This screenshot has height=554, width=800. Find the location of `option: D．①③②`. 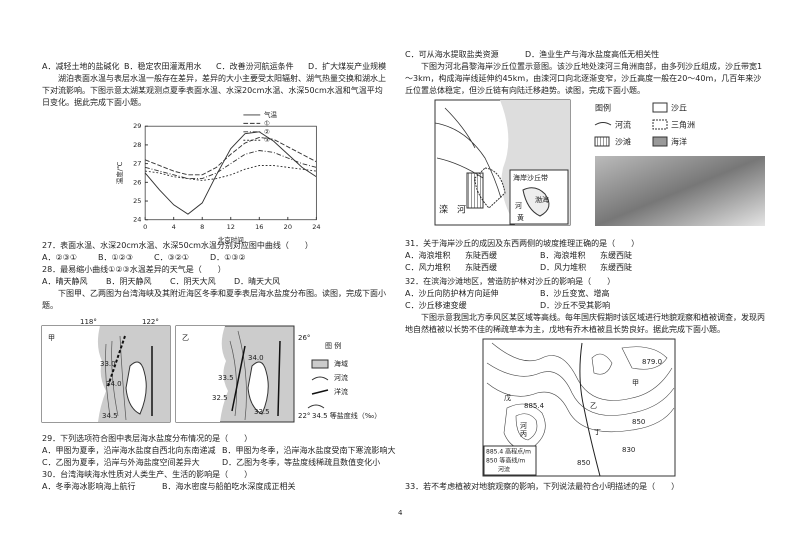

option: D．①③② is located at coordinates (228, 257).